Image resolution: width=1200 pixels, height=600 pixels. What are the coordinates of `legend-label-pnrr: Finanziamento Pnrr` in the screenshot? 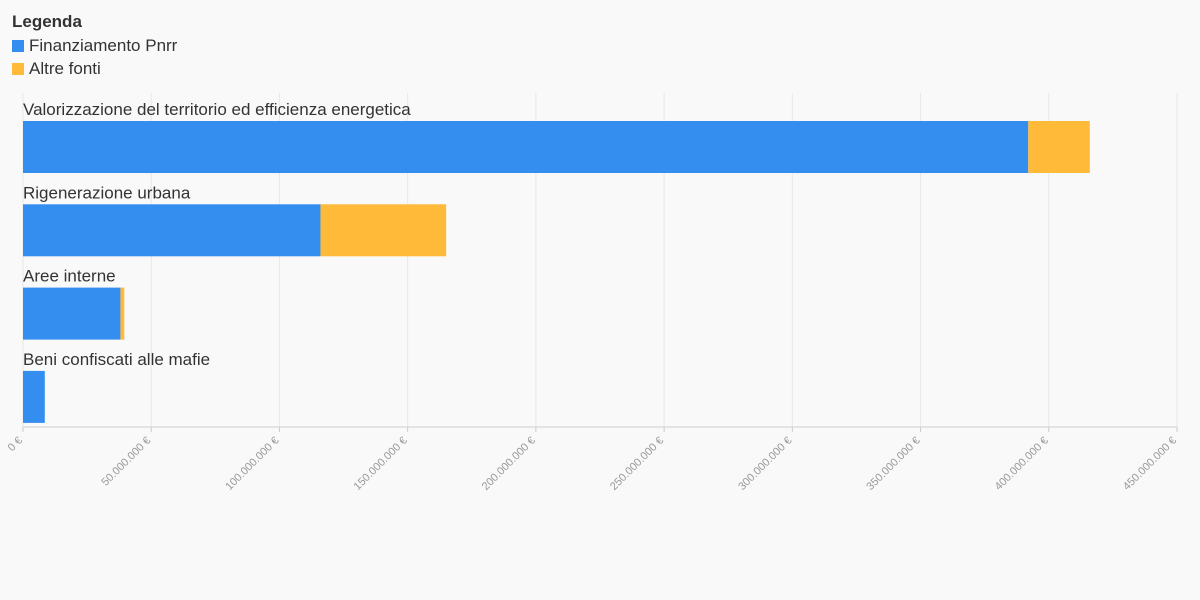 It's located at (103, 45).